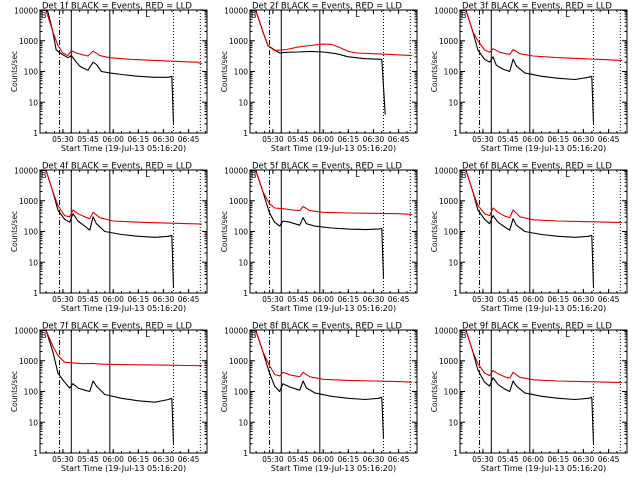 The height and width of the screenshot is (480, 640). I want to click on panel-title: Det 4f BLACK = Events, RED = LLD, so click(117, 167).